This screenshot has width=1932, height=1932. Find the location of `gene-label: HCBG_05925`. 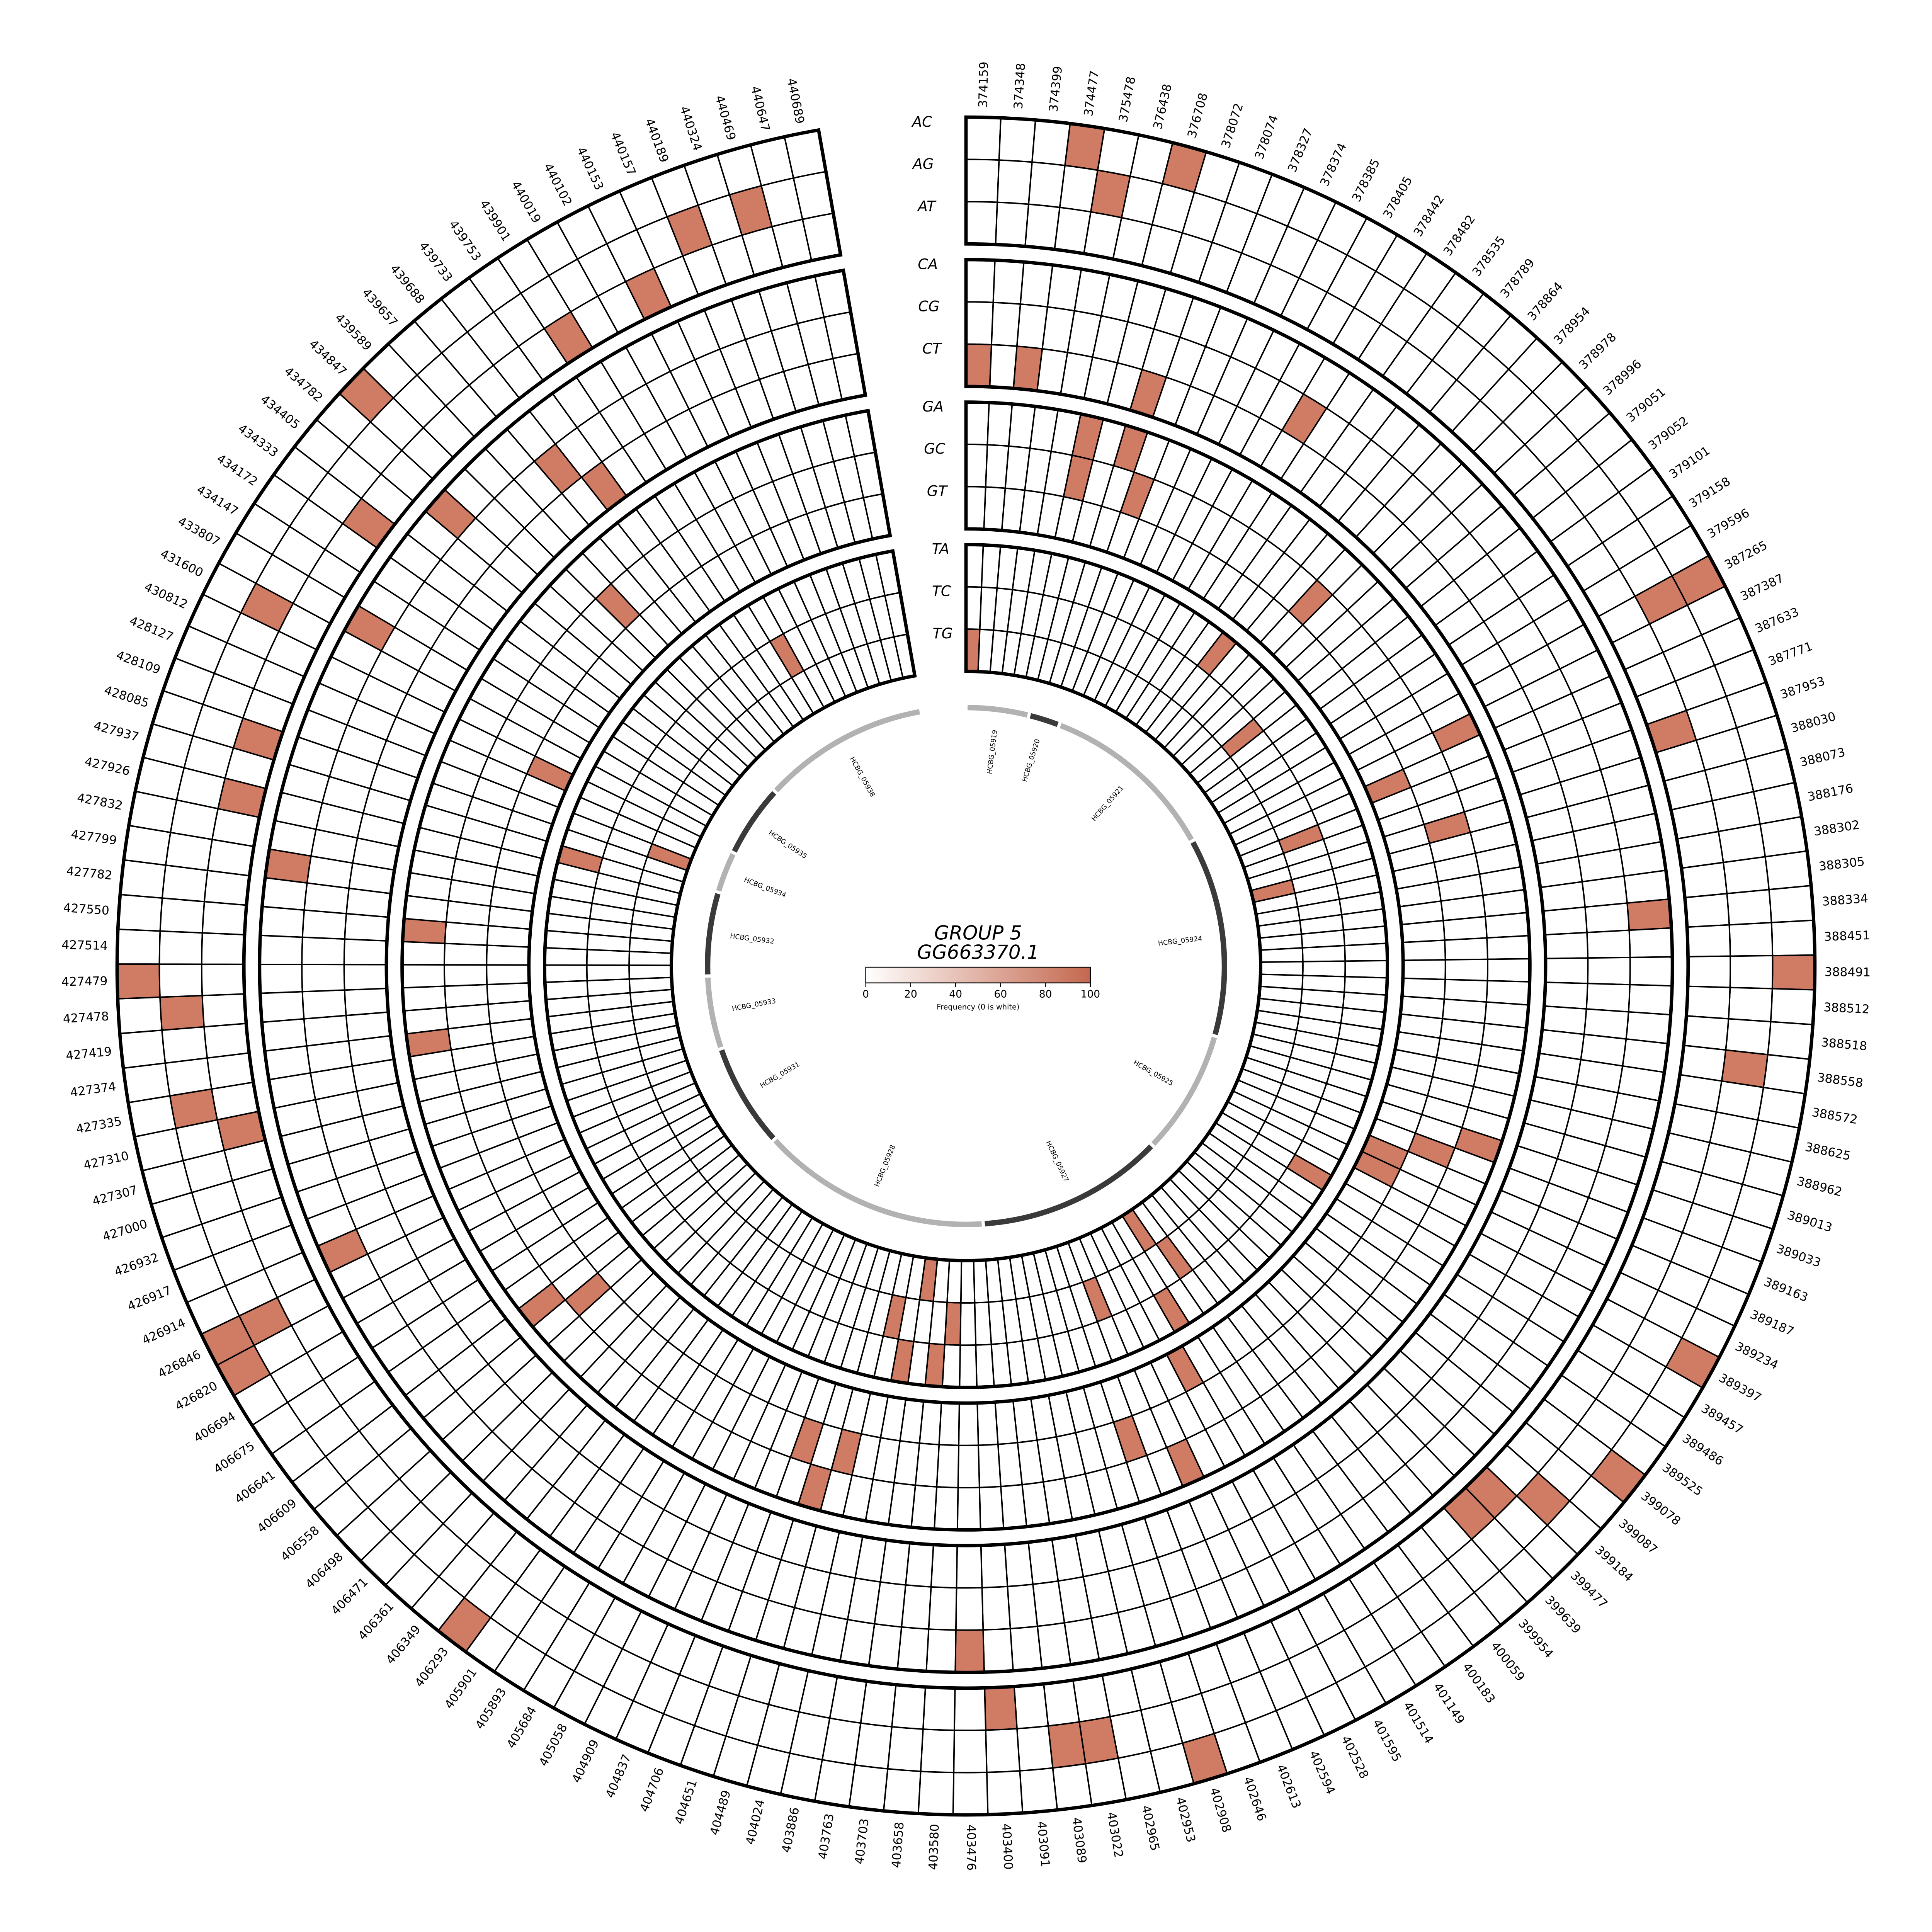

gene-label: HCBG_05925 is located at coordinates (1153, 1073).